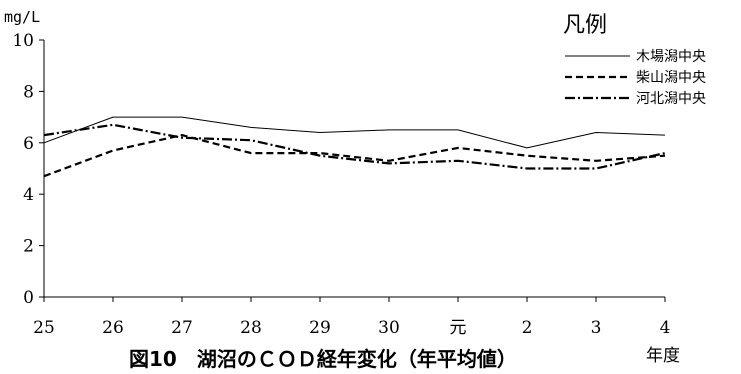 This screenshot has height=374, width=741. I want to click on chart-title: 図10 湖沼のＣＯＤ経年変化（年平均値）, so click(323, 358).